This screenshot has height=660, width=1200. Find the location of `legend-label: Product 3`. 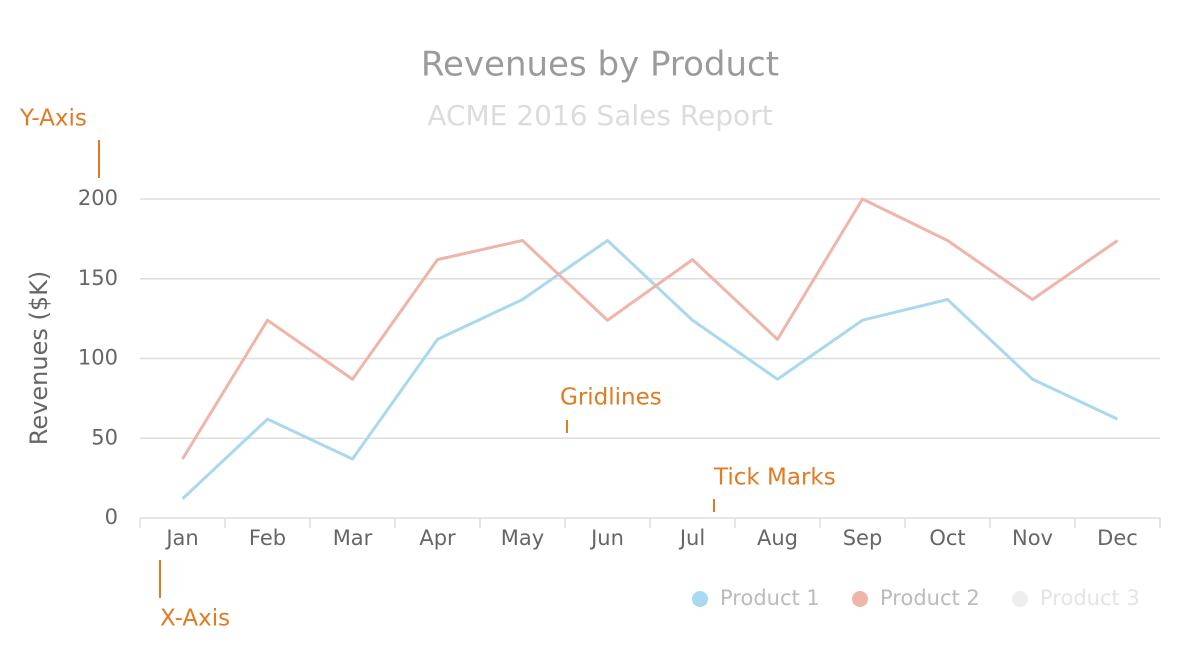

legend-label: Product 3 is located at coordinates (1090, 598).